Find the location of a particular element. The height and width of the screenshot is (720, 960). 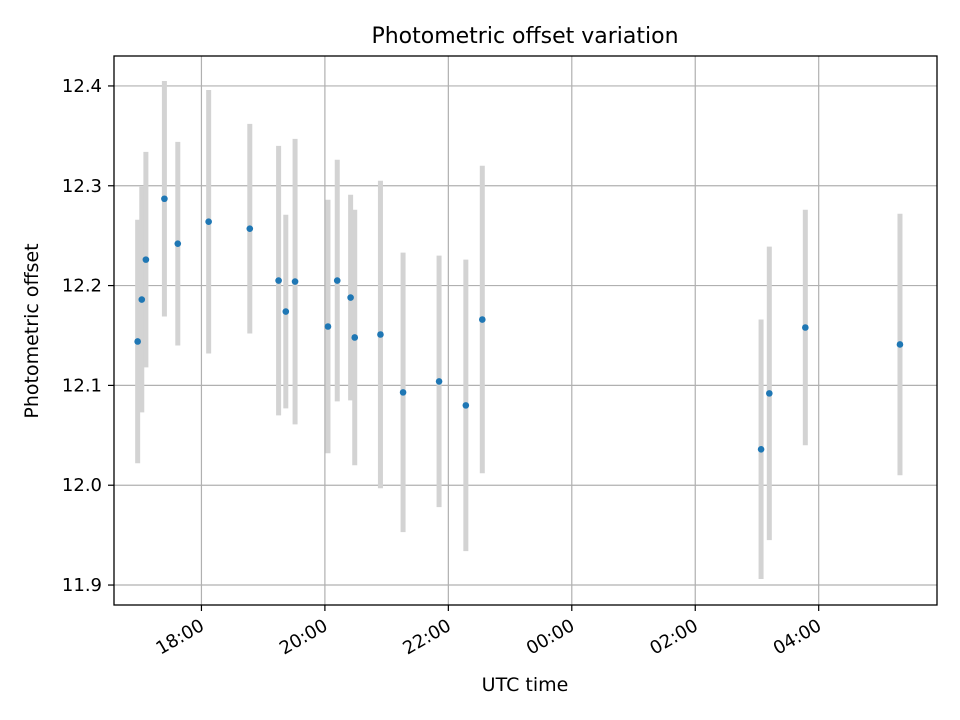

chart-title: Photometric offset variation is located at coordinates (524, 36).